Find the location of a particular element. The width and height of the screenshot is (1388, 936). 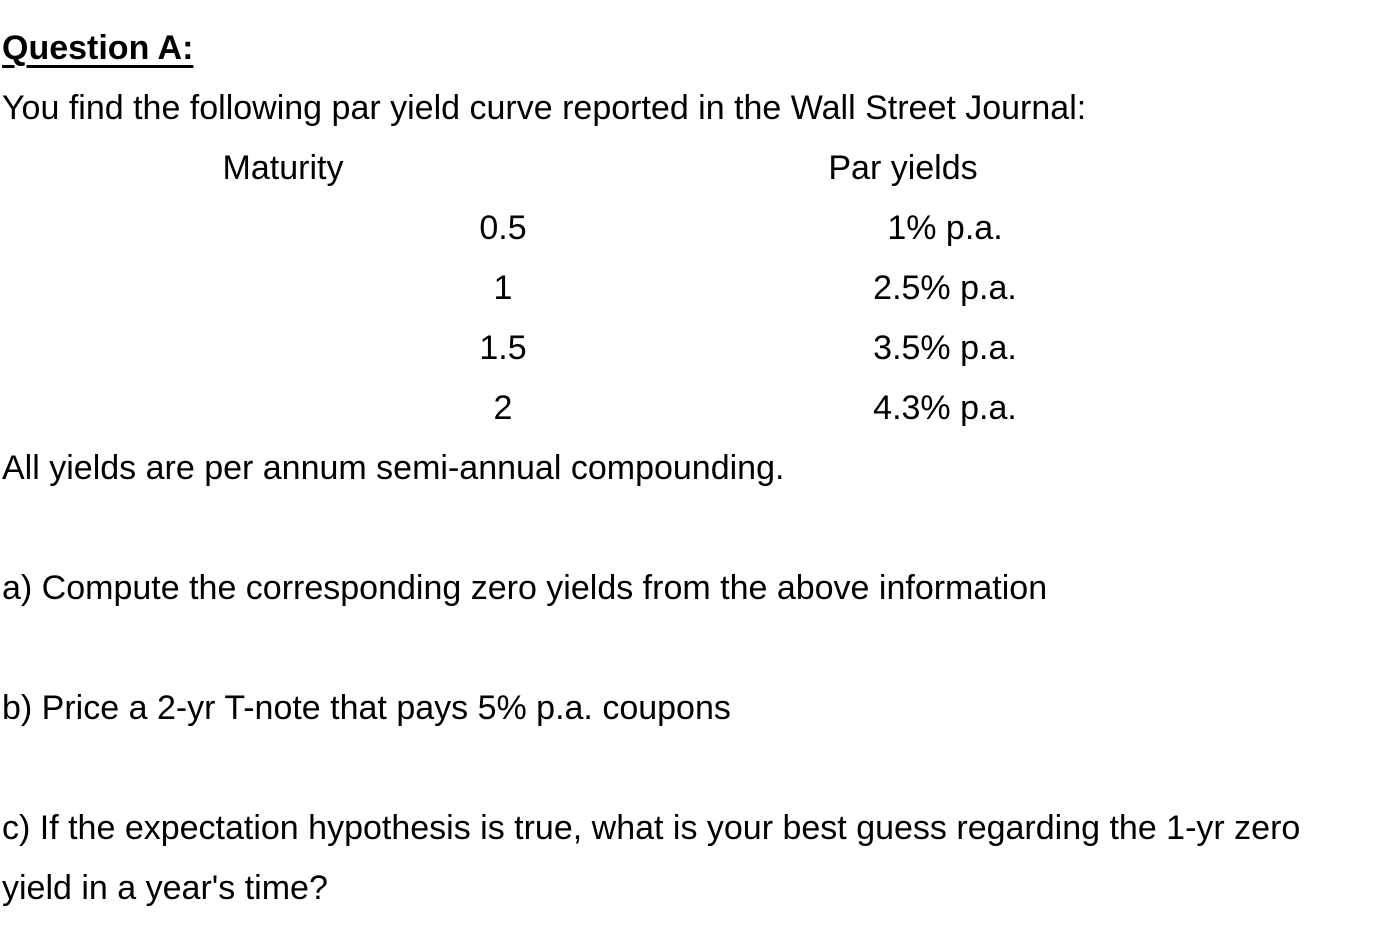

maturity-cell: 0.5 is located at coordinates (503, 228).